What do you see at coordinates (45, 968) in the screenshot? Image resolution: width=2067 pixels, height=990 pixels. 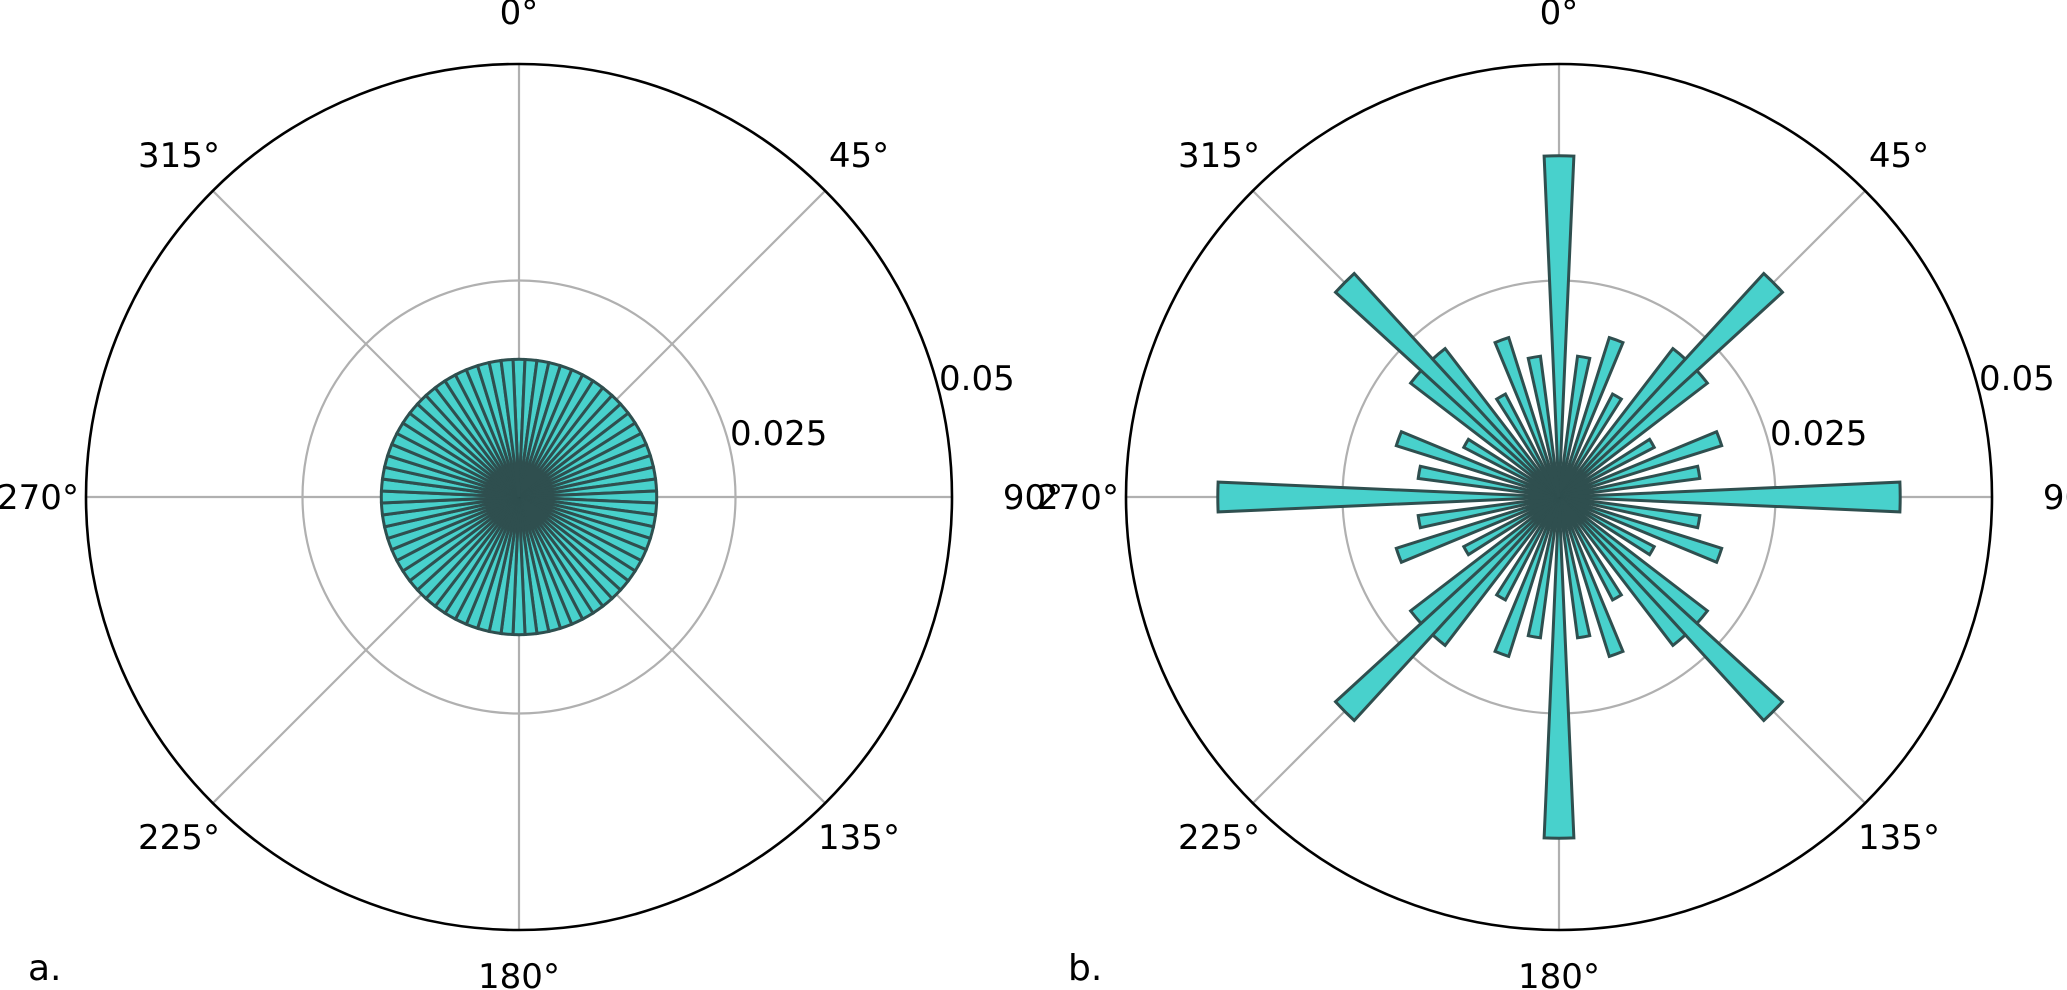 I see `panel-label: a.` at bounding box center [45, 968].